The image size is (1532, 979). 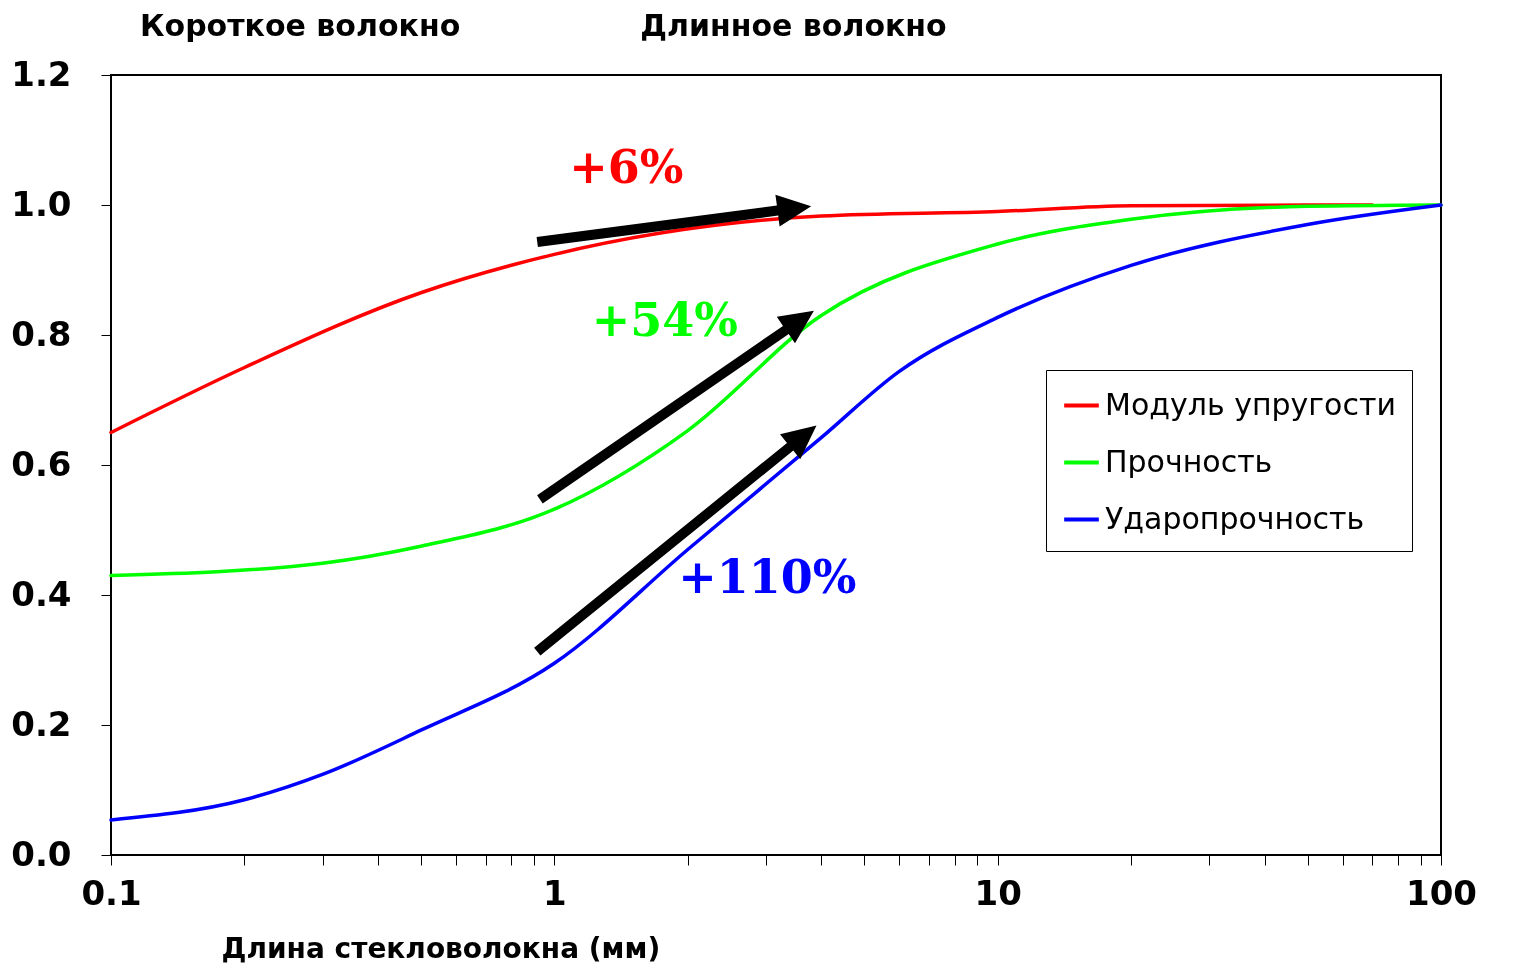 What do you see at coordinates (41, 203) in the screenshot?
I see `y-tick-label: 1.0` at bounding box center [41, 203].